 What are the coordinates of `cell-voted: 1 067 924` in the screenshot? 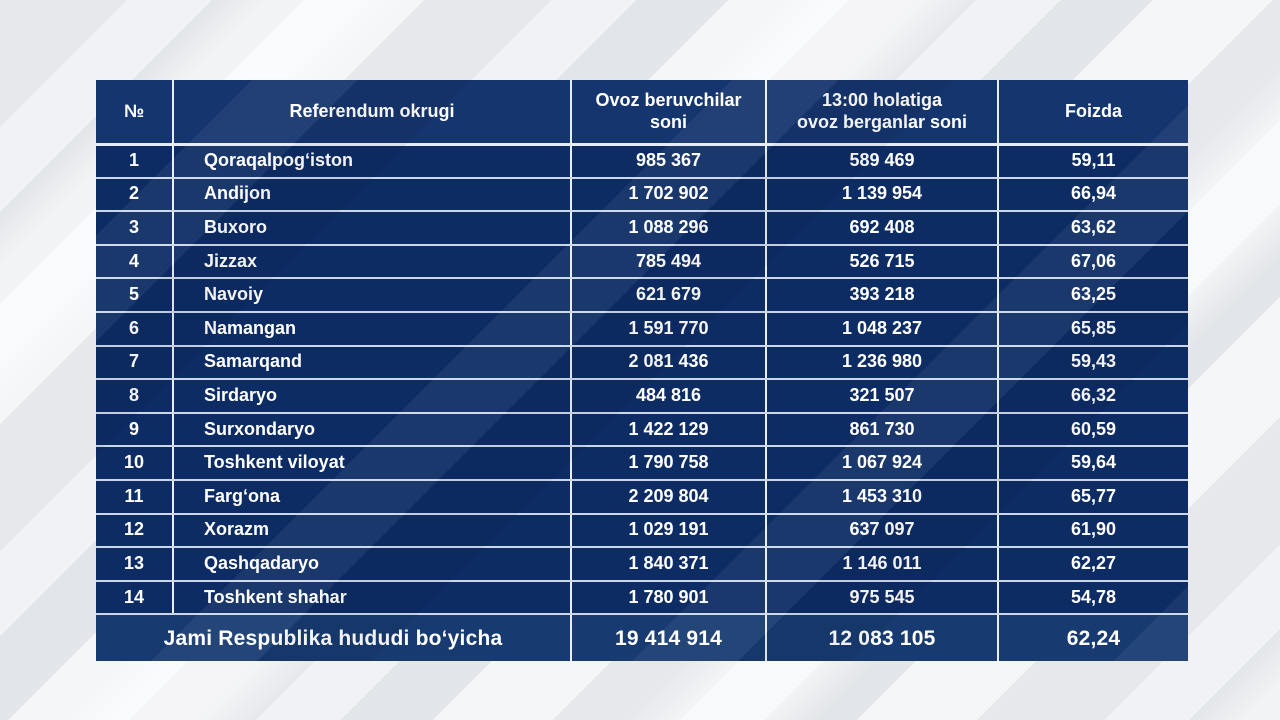 It's located at (881, 463).